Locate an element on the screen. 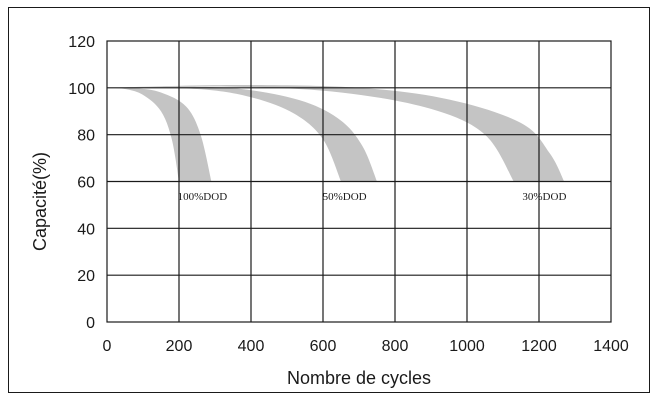 The image size is (658, 393). y-tick-label-5: 100 is located at coordinates (81, 89).